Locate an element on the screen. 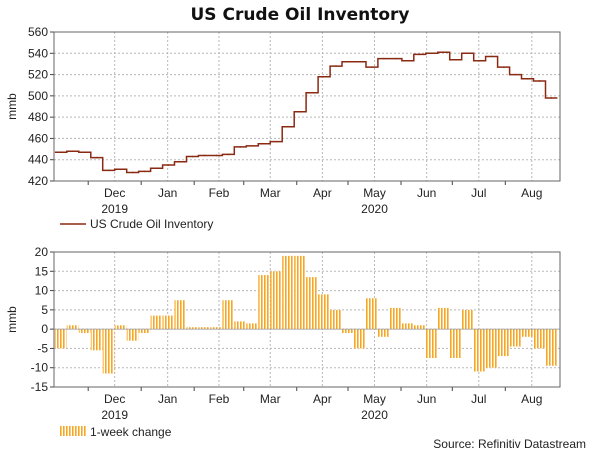 This screenshot has height=456, width=600. source-note: Source: Refinitiv Datastream is located at coordinates (509, 444).